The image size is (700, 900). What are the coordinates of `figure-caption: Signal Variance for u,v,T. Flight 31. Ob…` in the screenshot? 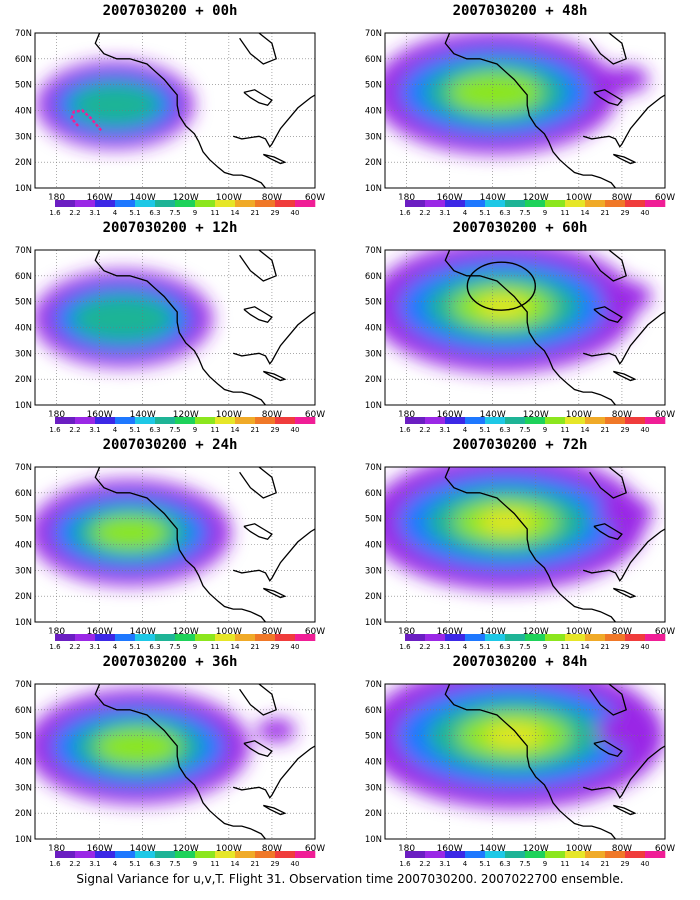 It's located at (350, 879).